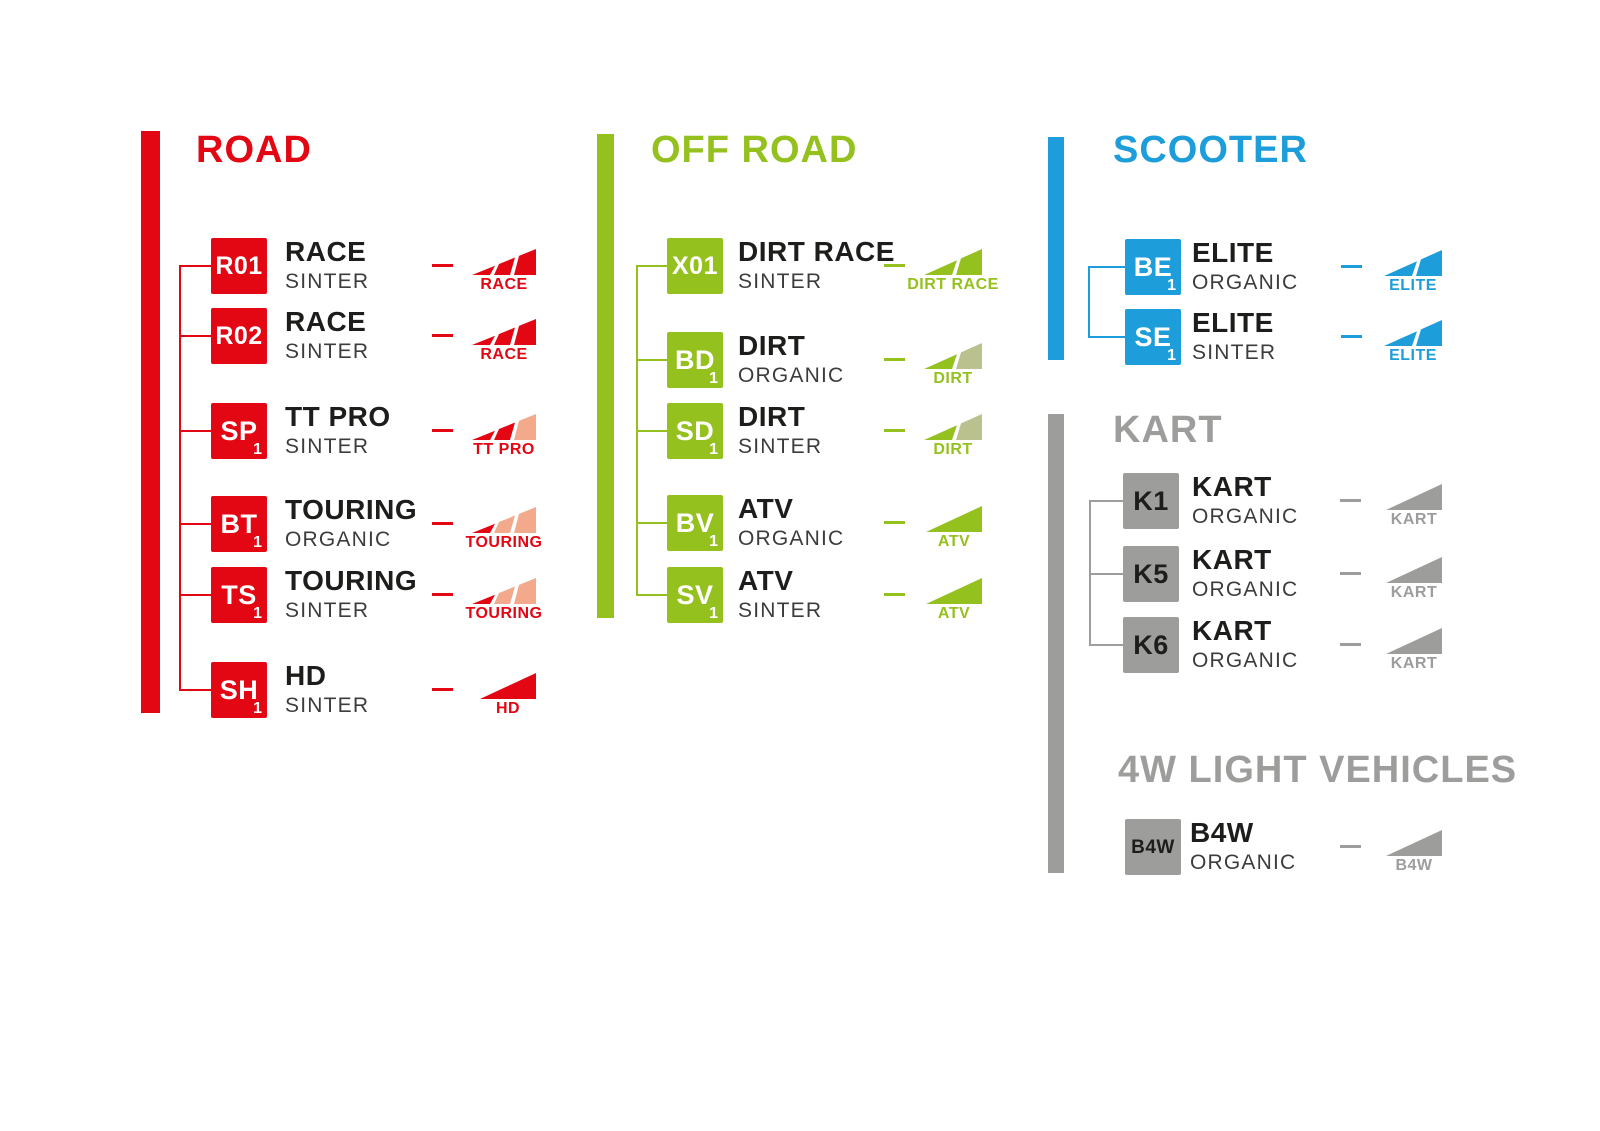  Describe the element at coordinates (239, 690) in the screenshot. I see `product-code-badge: SH 1` at that location.